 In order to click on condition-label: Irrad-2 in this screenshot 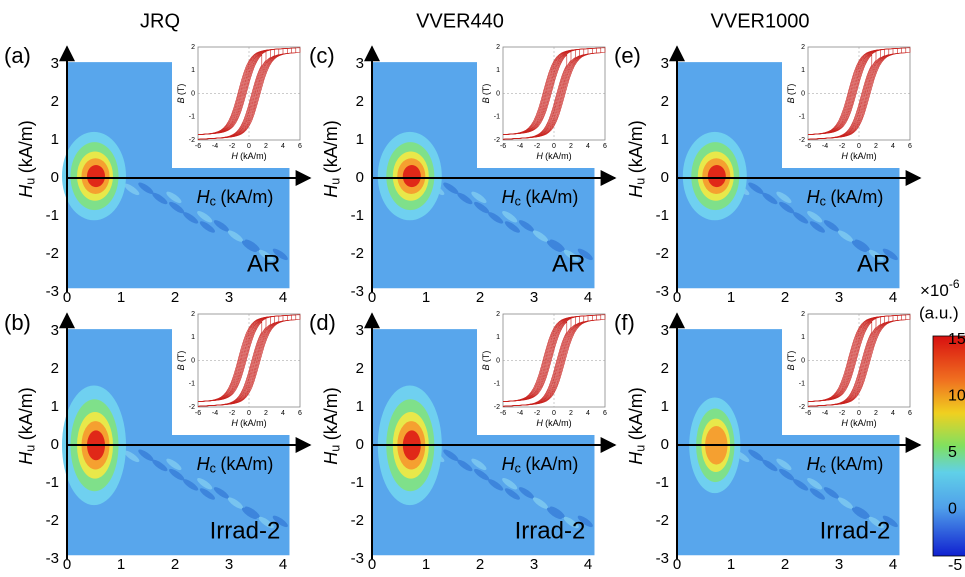, I will do `click(855, 531)`.